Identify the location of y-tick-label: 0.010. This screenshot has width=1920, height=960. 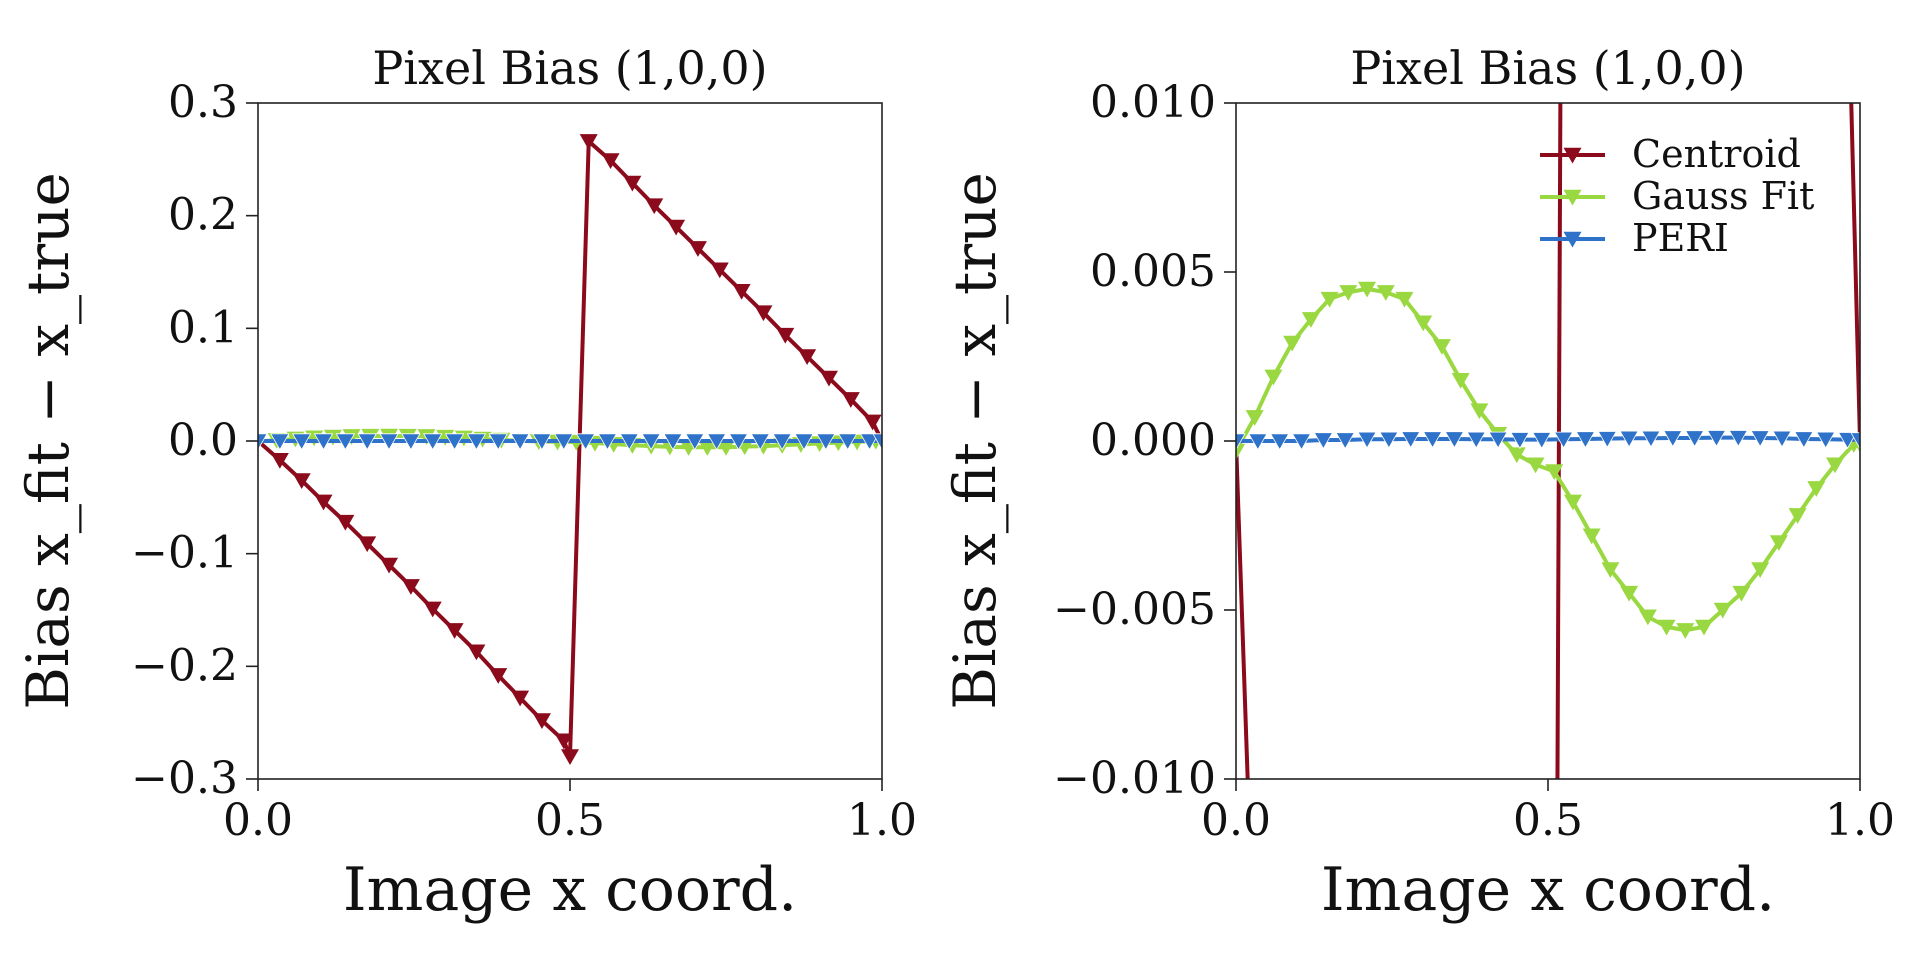
(1153, 102).